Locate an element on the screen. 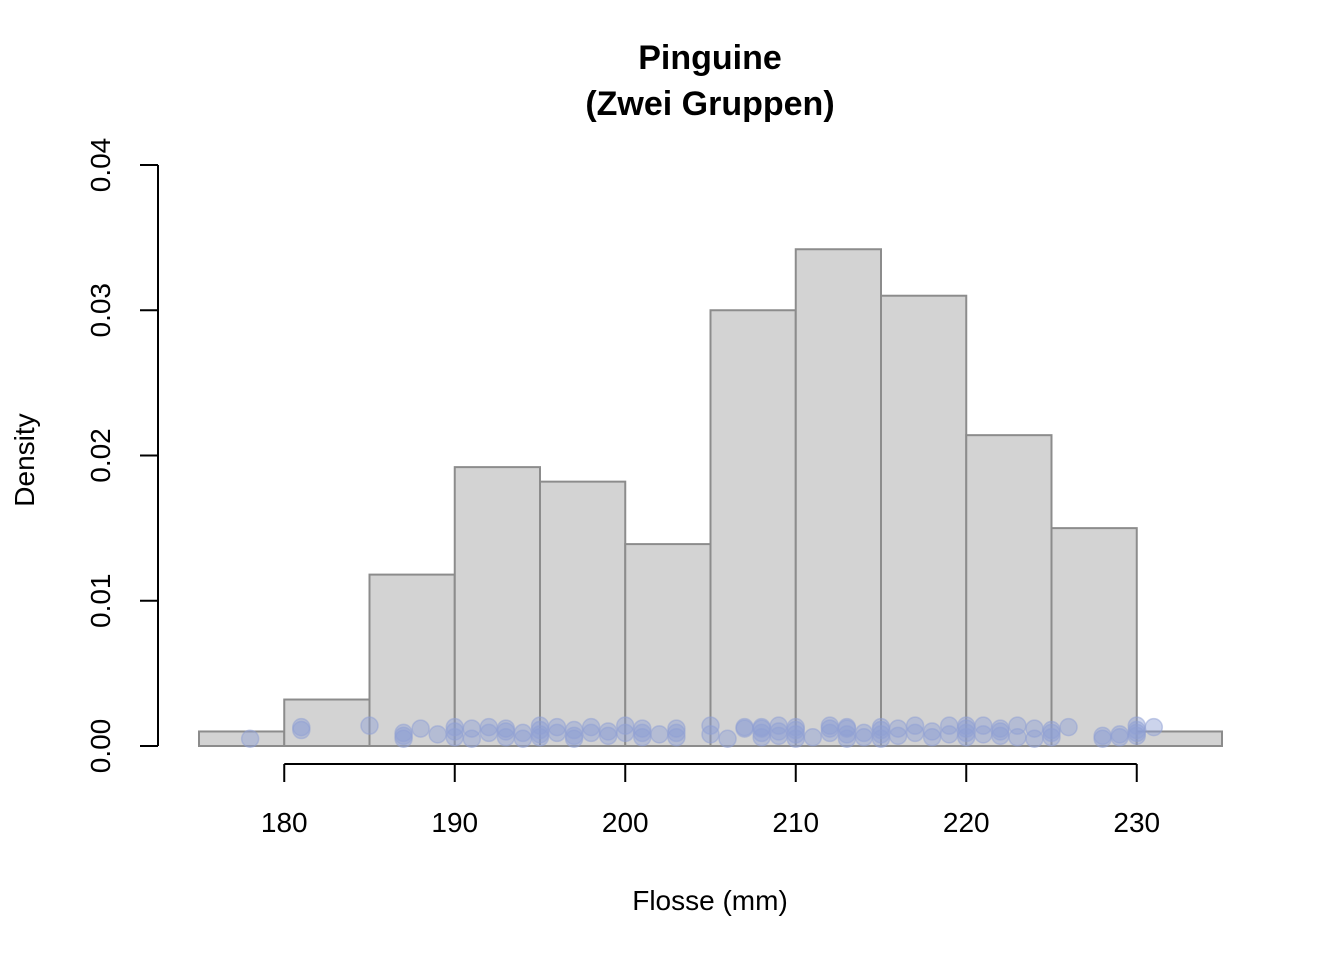 The width and height of the screenshot is (1344, 960). chart-subtitle: (Zwei Gruppen) is located at coordinates (709, 104).